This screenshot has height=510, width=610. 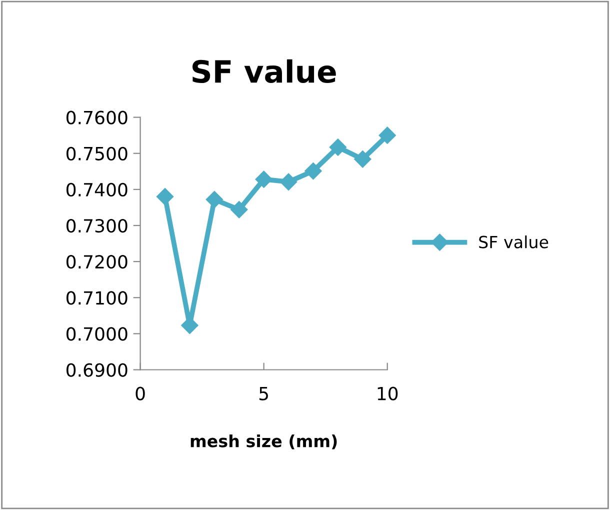 What do you see at coordinates (97, 117) in the screenshot?
I see `y-tick-label: 0.7600` at bounding box center [97, 117].